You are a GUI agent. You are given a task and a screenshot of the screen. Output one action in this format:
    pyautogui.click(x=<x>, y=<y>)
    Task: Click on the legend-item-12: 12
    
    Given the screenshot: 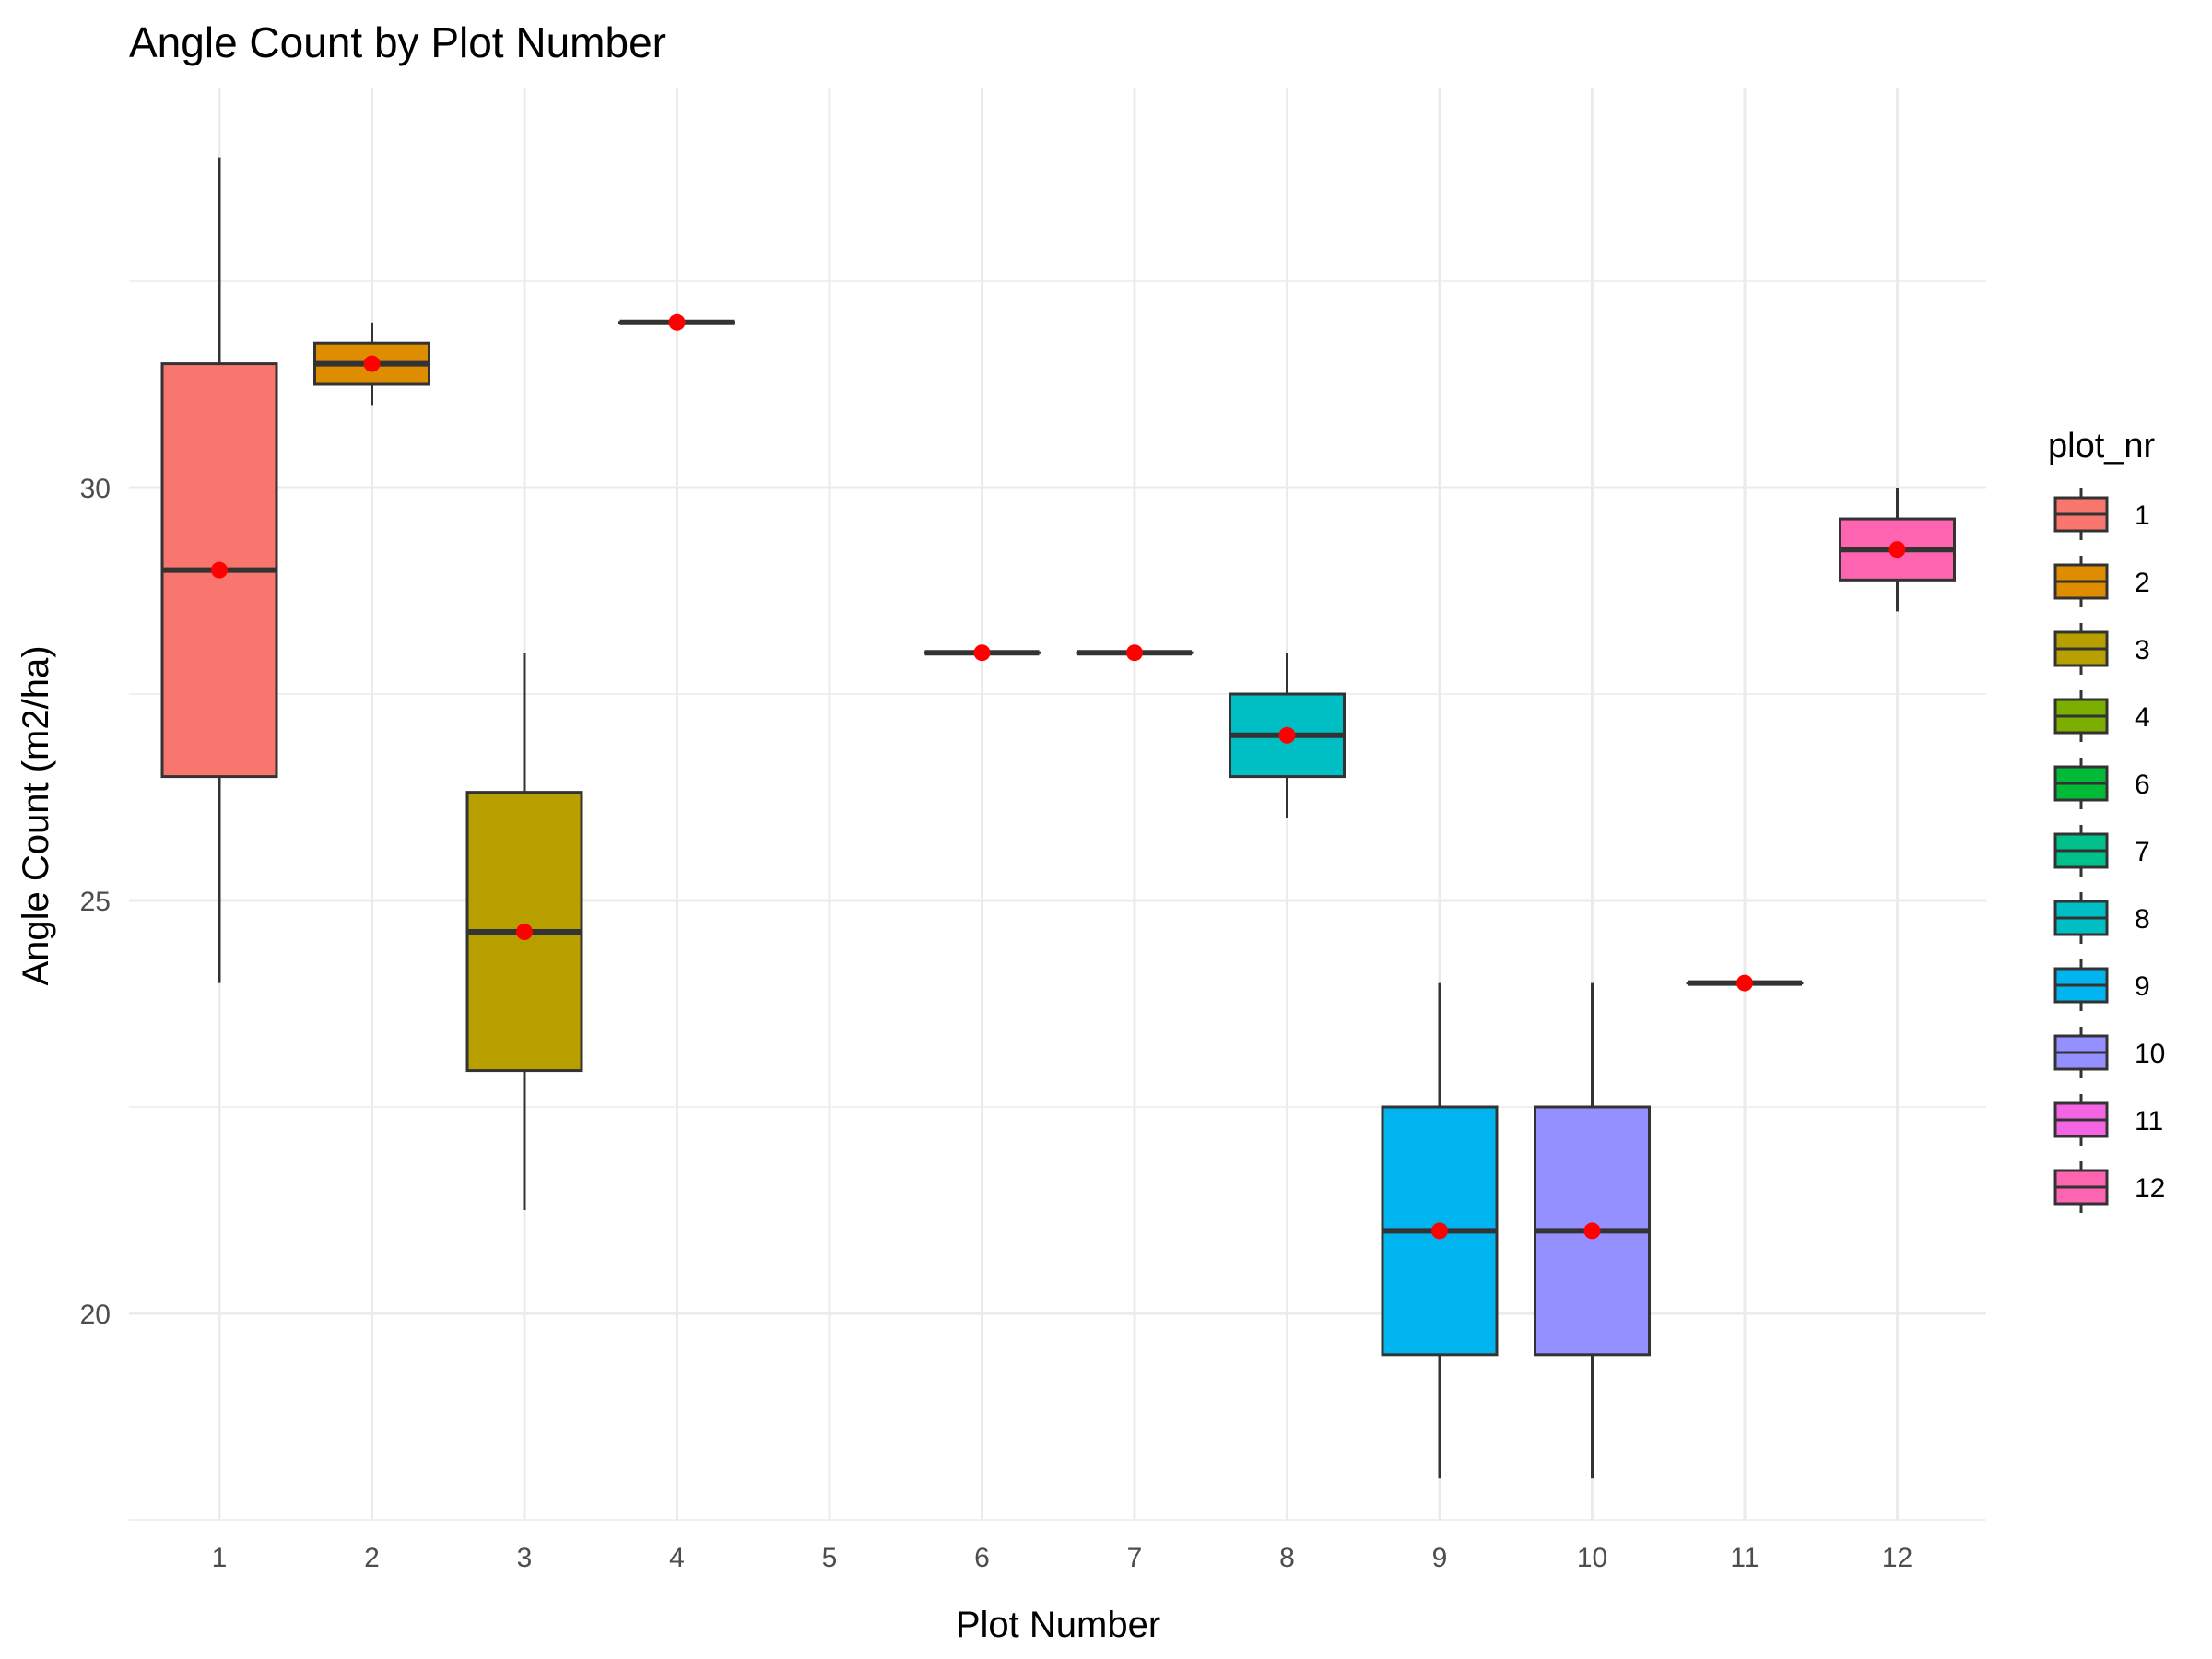 What is the action you would take?
    pyautogui.click(x=2109, y=1187)
    